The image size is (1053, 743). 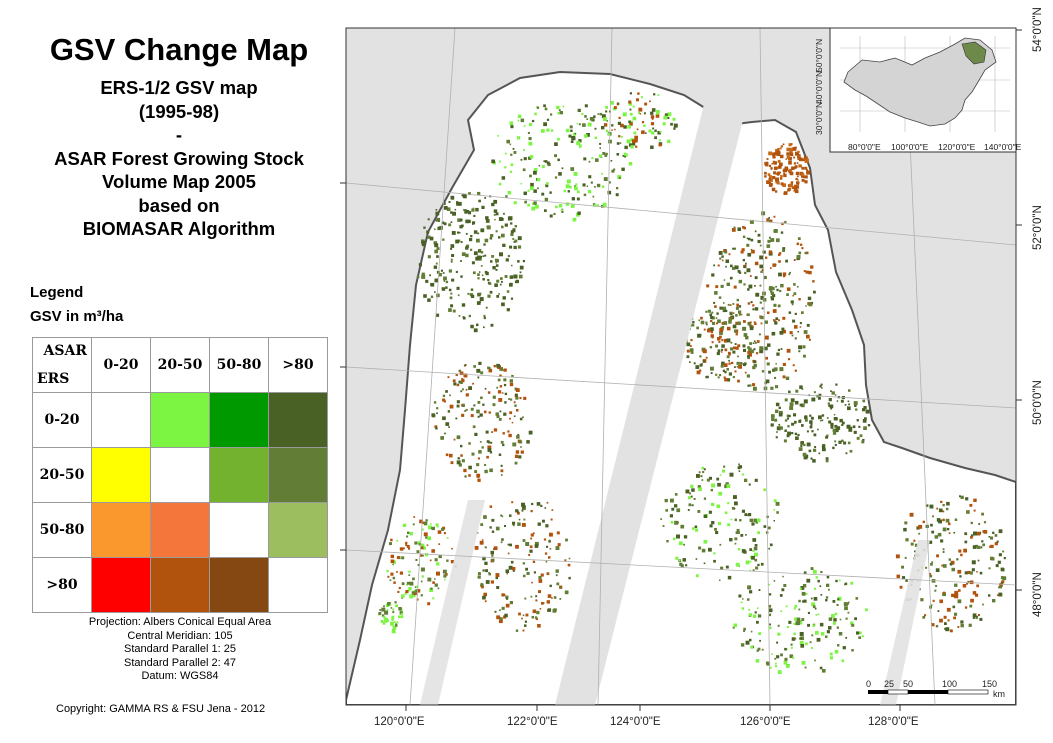 What do you see at coordinates (910, 147) in the screenshot?
I see `inset-longitude-label: 100°0'0"E` at bounding box center [910, 147].